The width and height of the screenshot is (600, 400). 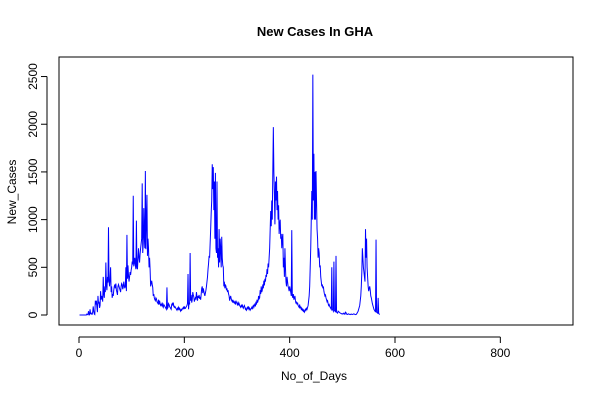 I want to click on x-axis: 0 200 400 600 800, so click(x=293, y=348).